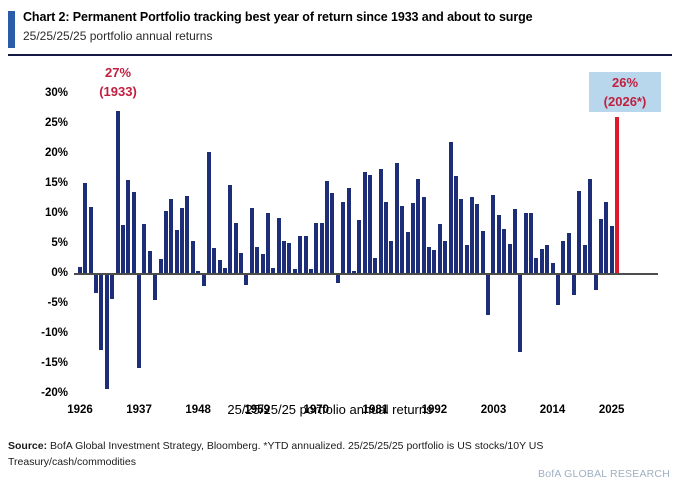 The image size is (680, 493). Describe the element at coordinates (85, 228) in the screenshot. I see `bar-1927` at that location.